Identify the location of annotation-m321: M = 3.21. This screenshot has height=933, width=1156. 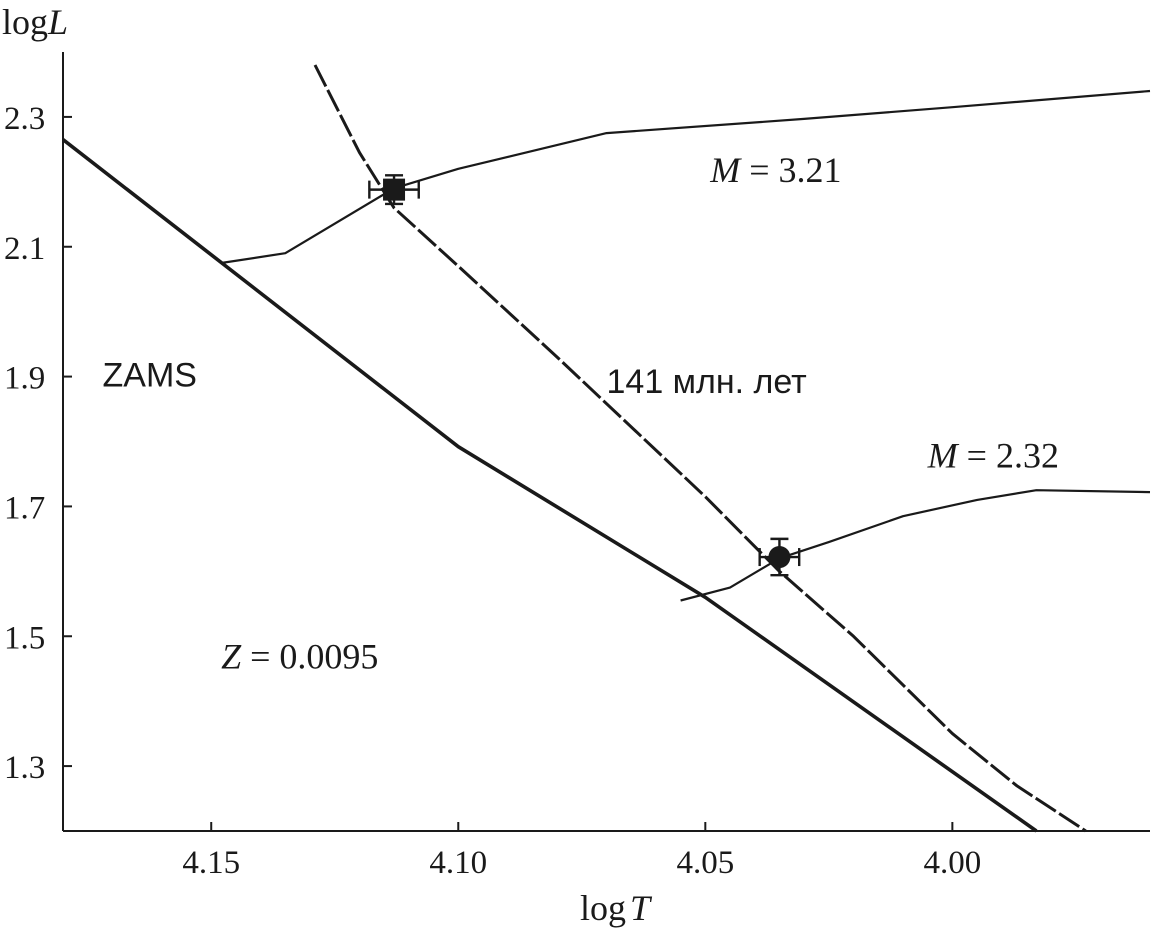
(775, 170).